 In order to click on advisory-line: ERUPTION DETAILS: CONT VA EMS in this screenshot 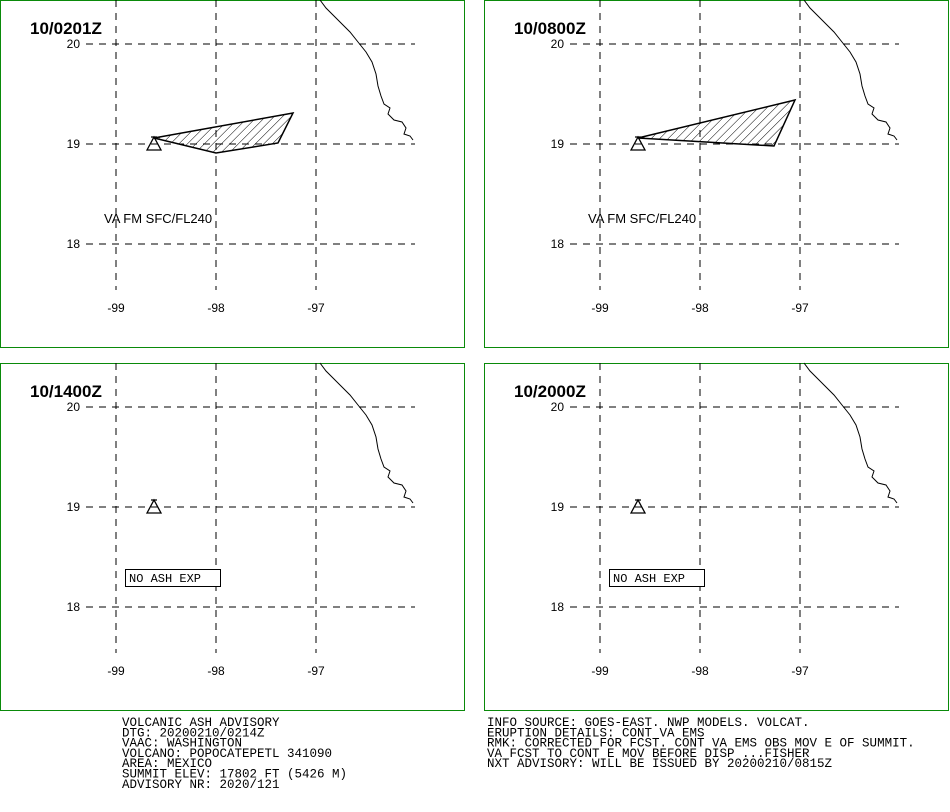, I will do `click(596, 733)`.